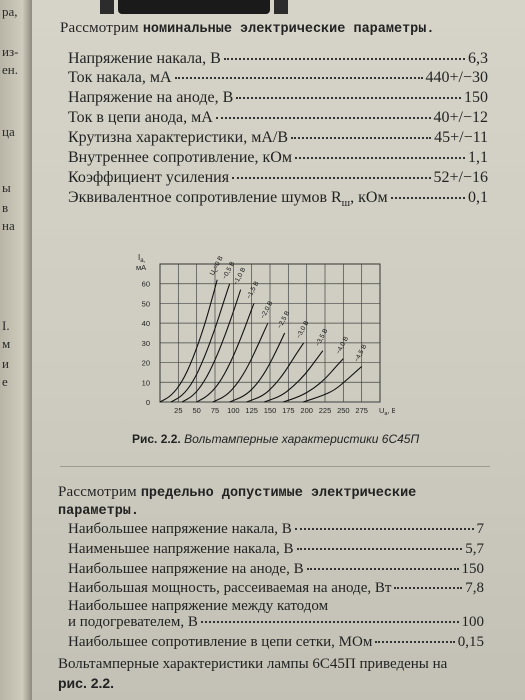  What do you see at coordinates (146, 323) in the screenshot?
I see `y-tick-label: 40` at bounding box center [146, 323].